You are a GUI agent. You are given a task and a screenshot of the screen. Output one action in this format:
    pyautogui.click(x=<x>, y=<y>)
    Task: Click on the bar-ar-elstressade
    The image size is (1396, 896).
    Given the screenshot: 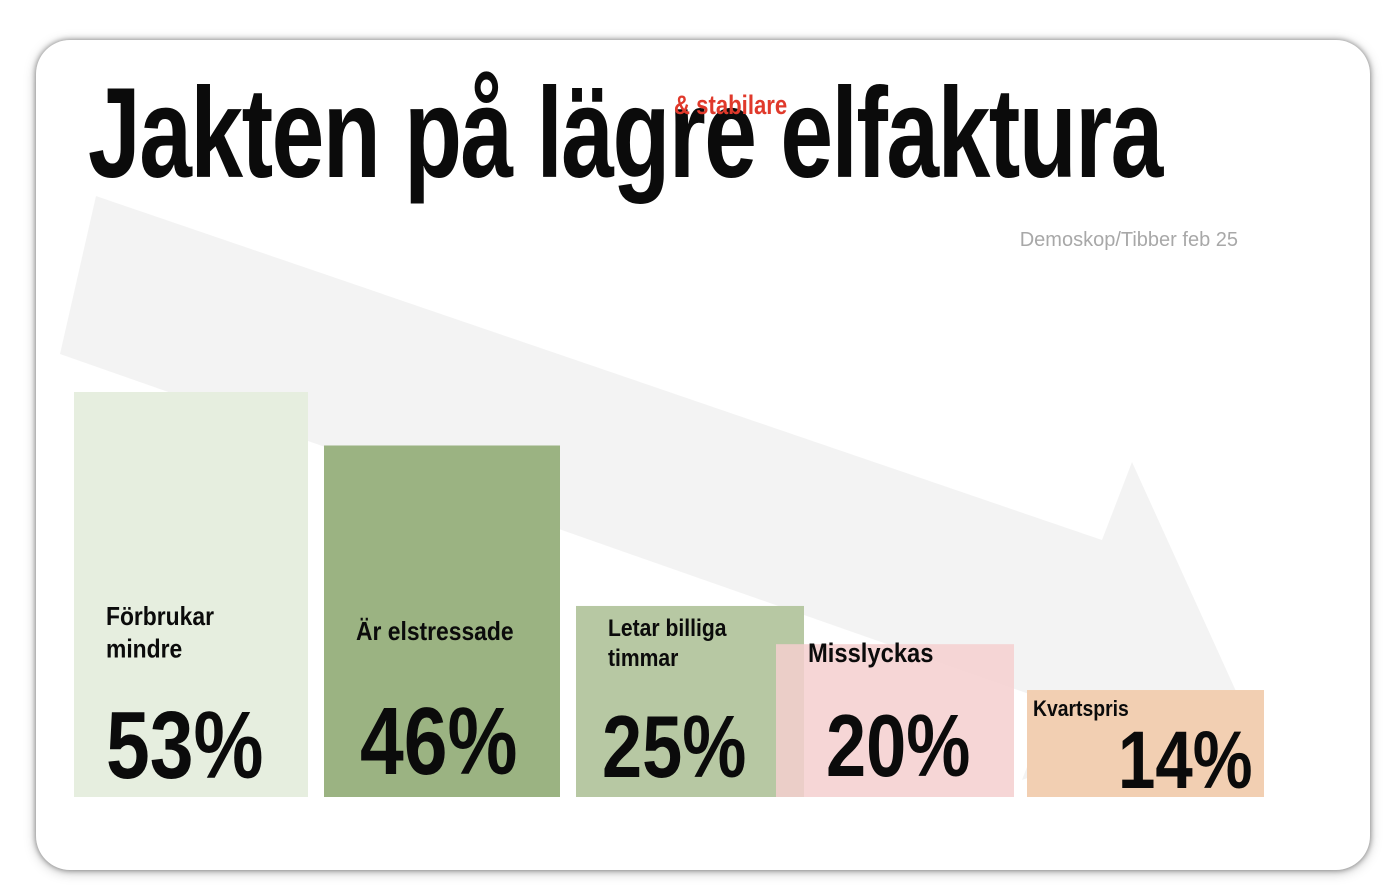 What is the action you would take?
    pyautogui.click(x=442, y=621)
    